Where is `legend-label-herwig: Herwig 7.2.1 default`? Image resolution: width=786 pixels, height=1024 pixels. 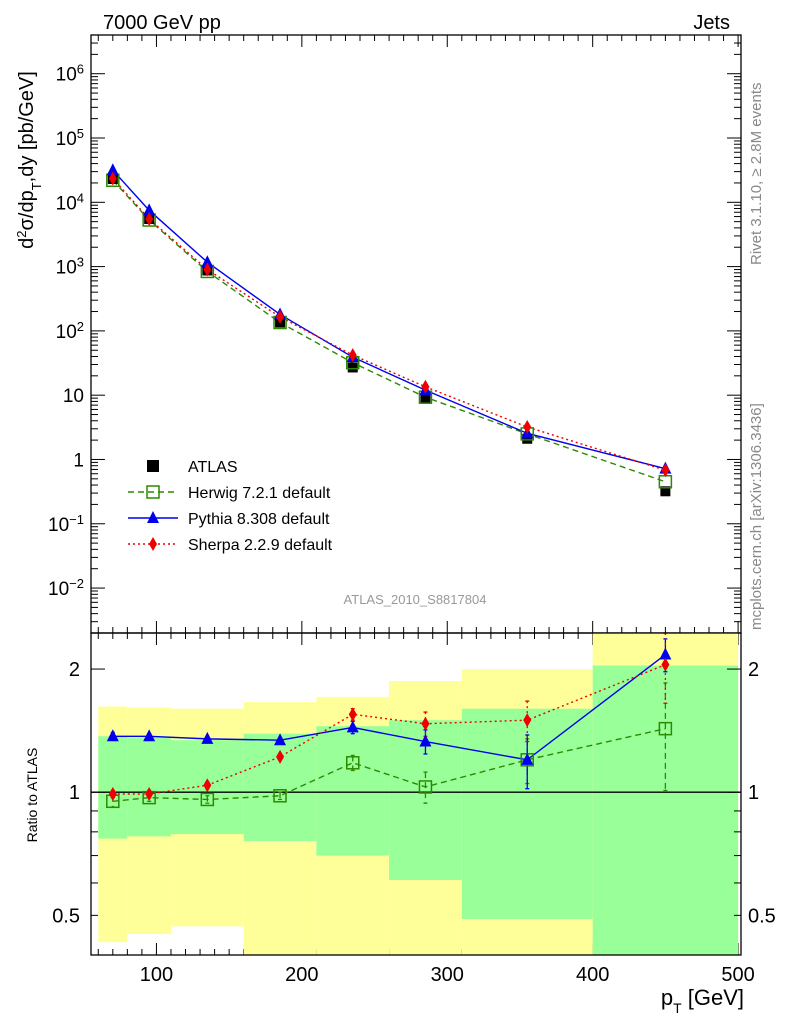
legend-label-herwig: Herwig 7.2.1 default is located at coordinates (259, 493).